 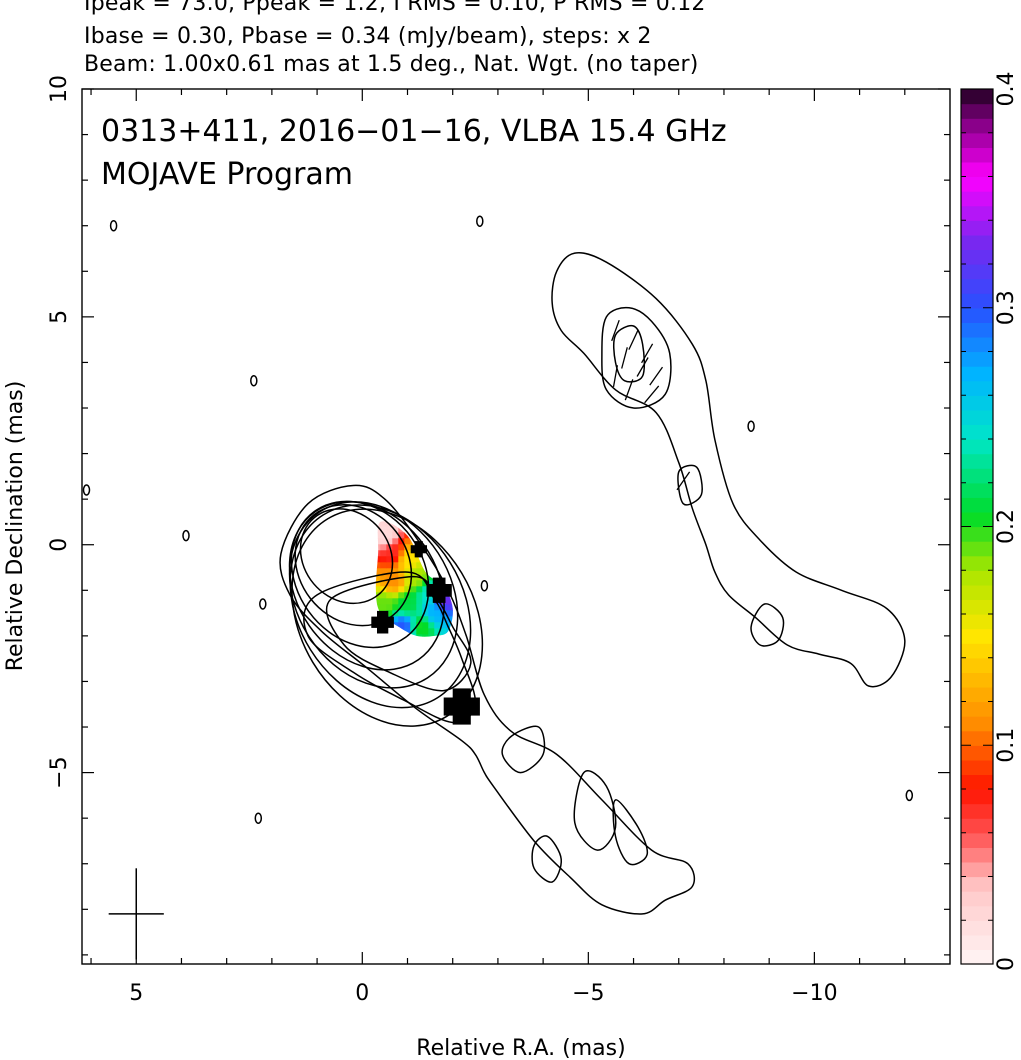 What do you see at coordinates (523, 749) in the screenshot?
I see `jet-knot-contour` at bounding box center [523, 749].